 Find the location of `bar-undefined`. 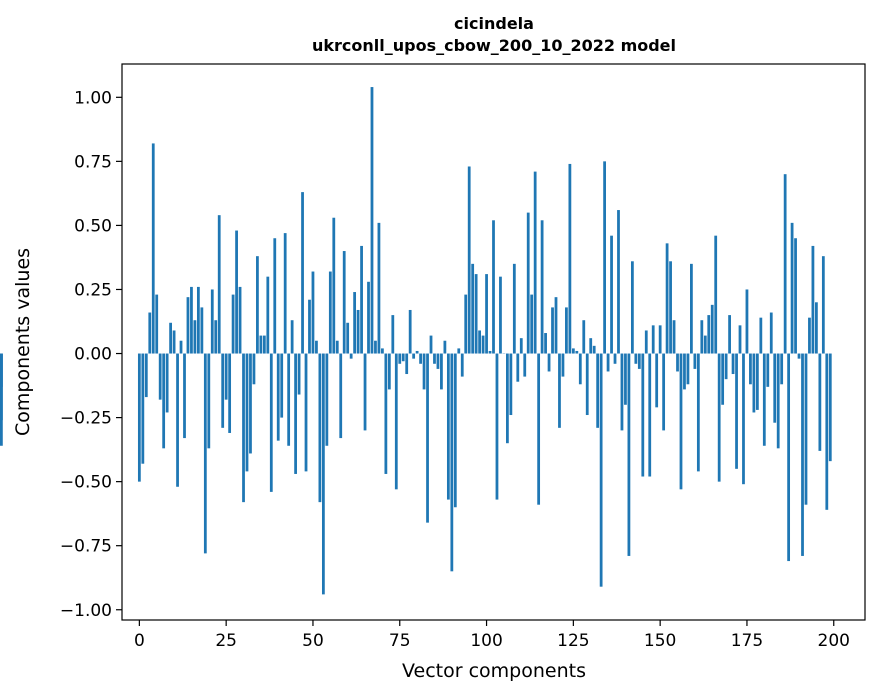

bar-undefined is located at coordinates (1, 387).